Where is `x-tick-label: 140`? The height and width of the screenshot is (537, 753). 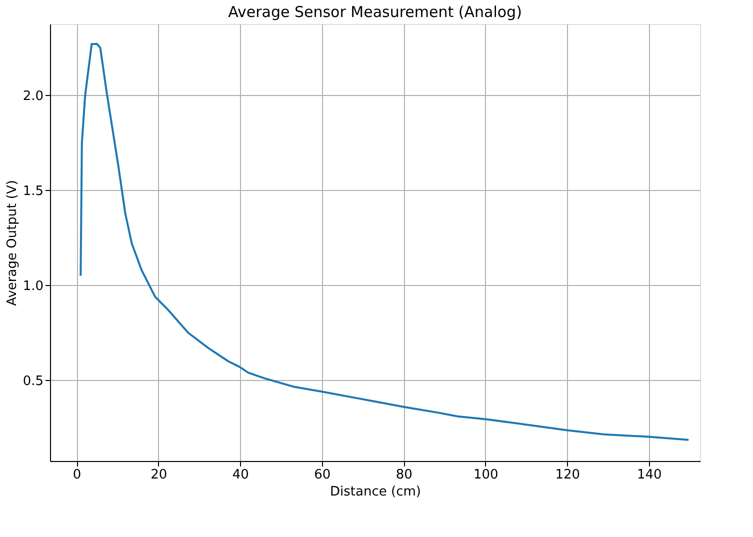 x-tick-label: 140 is located at coordinates (649, 475).